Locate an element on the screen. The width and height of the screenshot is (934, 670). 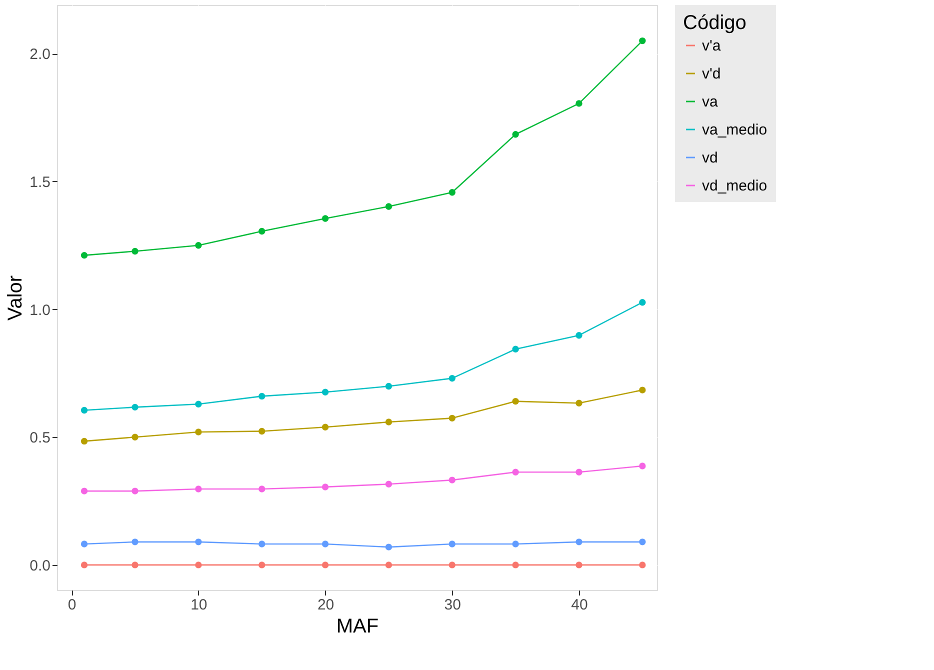
x-tick-label: 0 is located at coordinates (72, 605).